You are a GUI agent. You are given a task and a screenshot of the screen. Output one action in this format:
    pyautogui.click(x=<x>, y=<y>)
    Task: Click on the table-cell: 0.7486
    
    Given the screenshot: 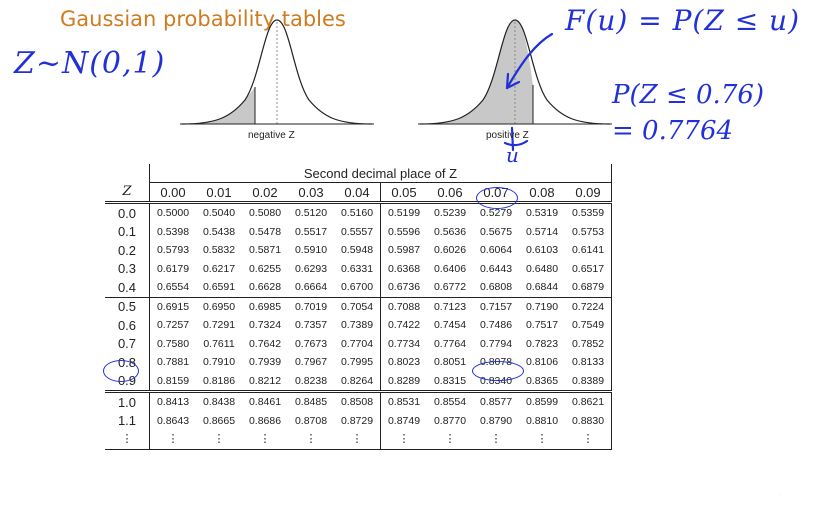 What is the action you would take?
    pyautogui.click(x=496, y=325)
    